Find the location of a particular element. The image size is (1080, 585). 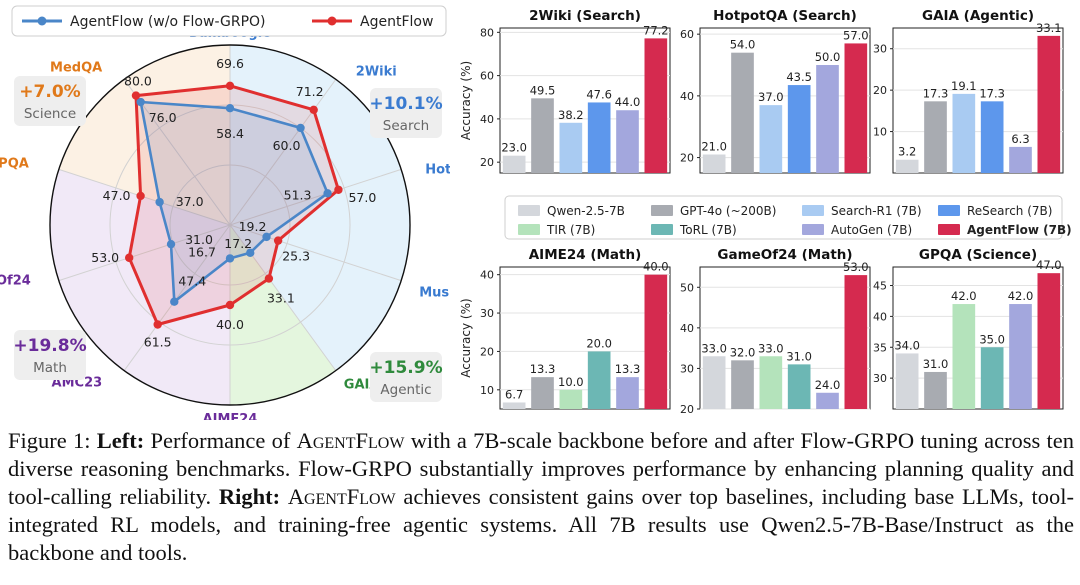

bar-tir-7b- is located at coordinates (964, 356).